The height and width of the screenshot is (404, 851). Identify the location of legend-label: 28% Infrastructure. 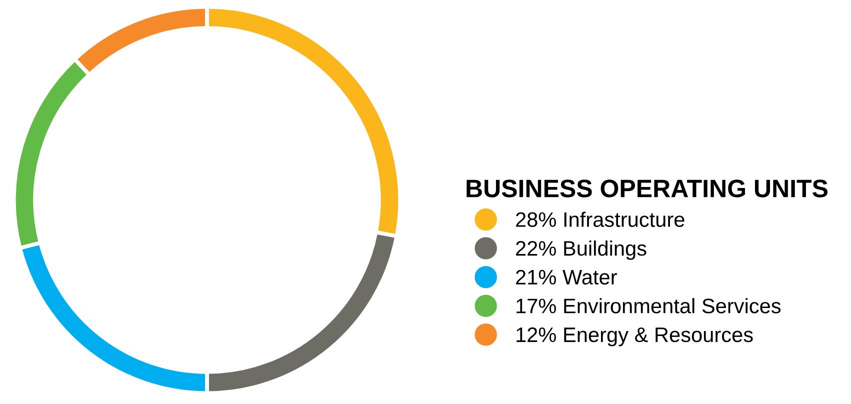
(600, 219).